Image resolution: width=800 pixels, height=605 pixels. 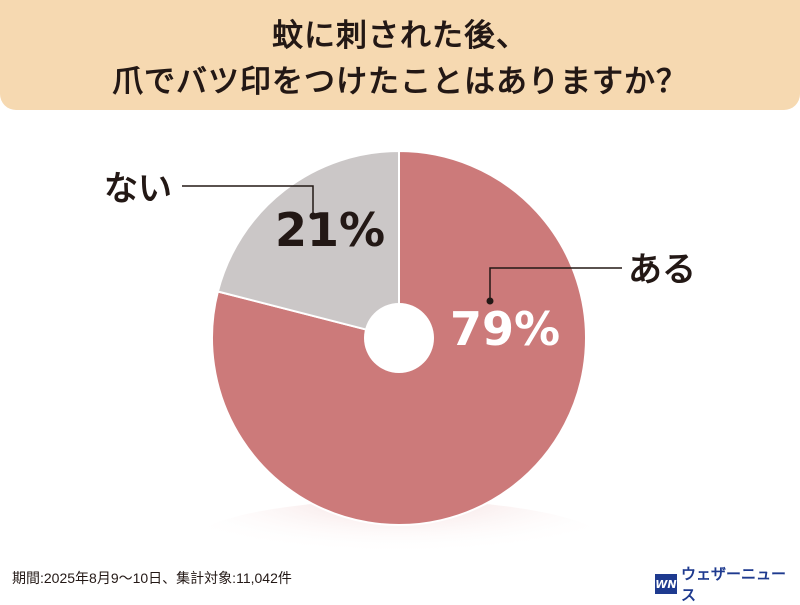 I want to click on chart-title-line-2: 爪でバツ印をつけたことはありますか？, so click(x=400, y=82).